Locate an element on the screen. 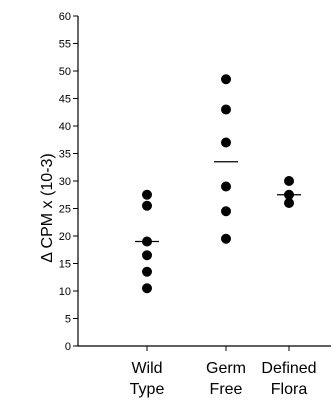  category-label-line1: Defined is located at coordinates (288, 368).